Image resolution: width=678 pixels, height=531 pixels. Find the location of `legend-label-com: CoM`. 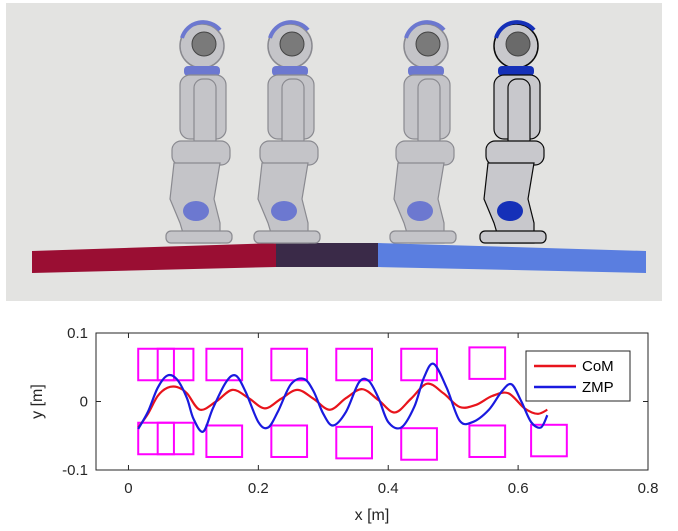

legend-label-com: CoM is located at coordinates (598, 366).